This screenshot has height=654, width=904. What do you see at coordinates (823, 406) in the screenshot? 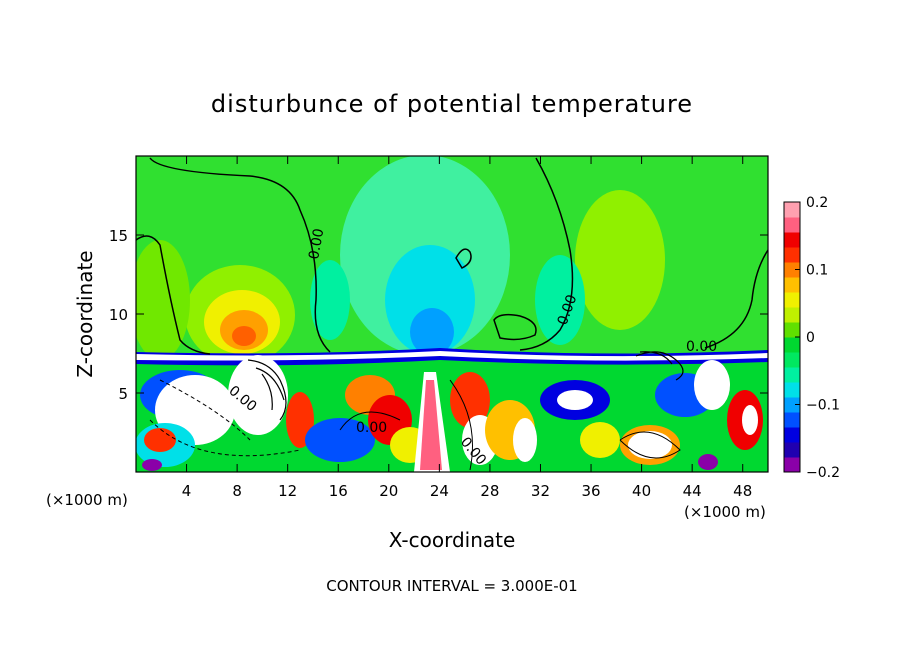
I see `colorbar-tick-label: −0.1` at bounding box center [823, 406].